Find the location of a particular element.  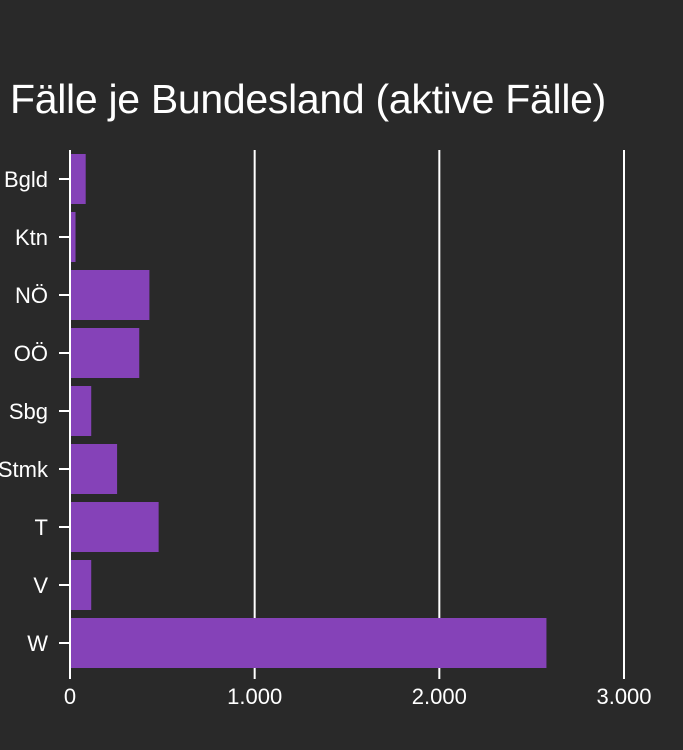

y-tick-label: NÖ is located at coordinates (31, 295).